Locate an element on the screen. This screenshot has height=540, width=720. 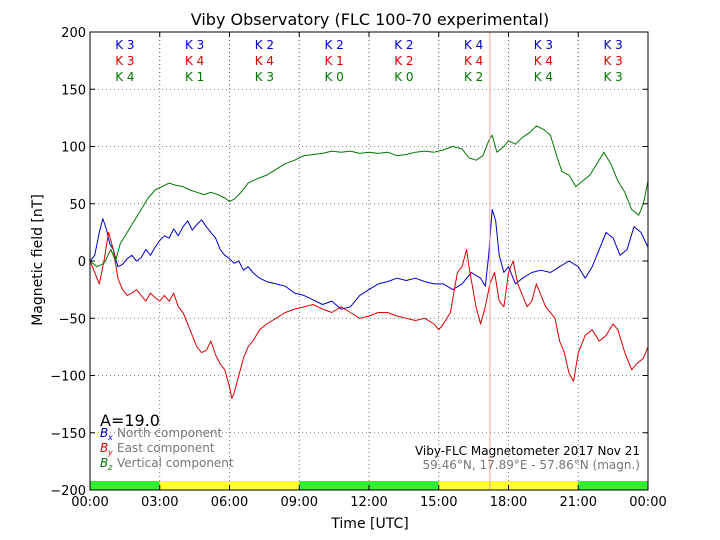
y-tick-label: −200 is located at coordinates (68, 491).